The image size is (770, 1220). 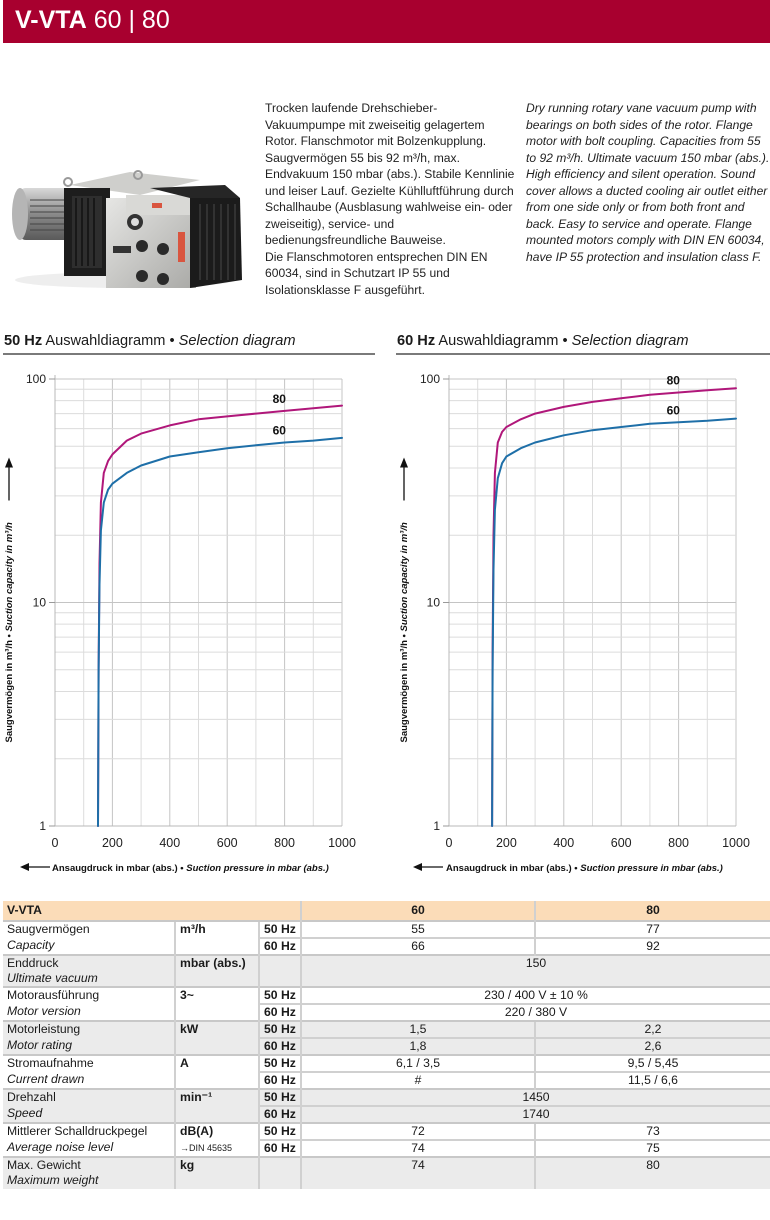 What do you see at coordinates (216, 1063) in the screenshot?
I see `table-row-unit: A` at bounding box center [216, 1063].